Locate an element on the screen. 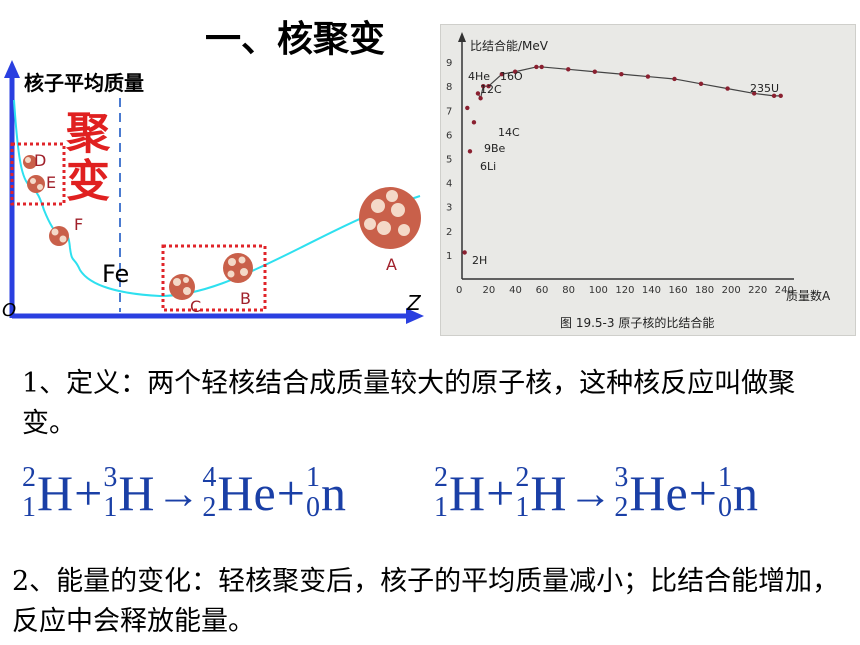 The image size is (860, 645). label-e: E is located at coordinates (51, 182).